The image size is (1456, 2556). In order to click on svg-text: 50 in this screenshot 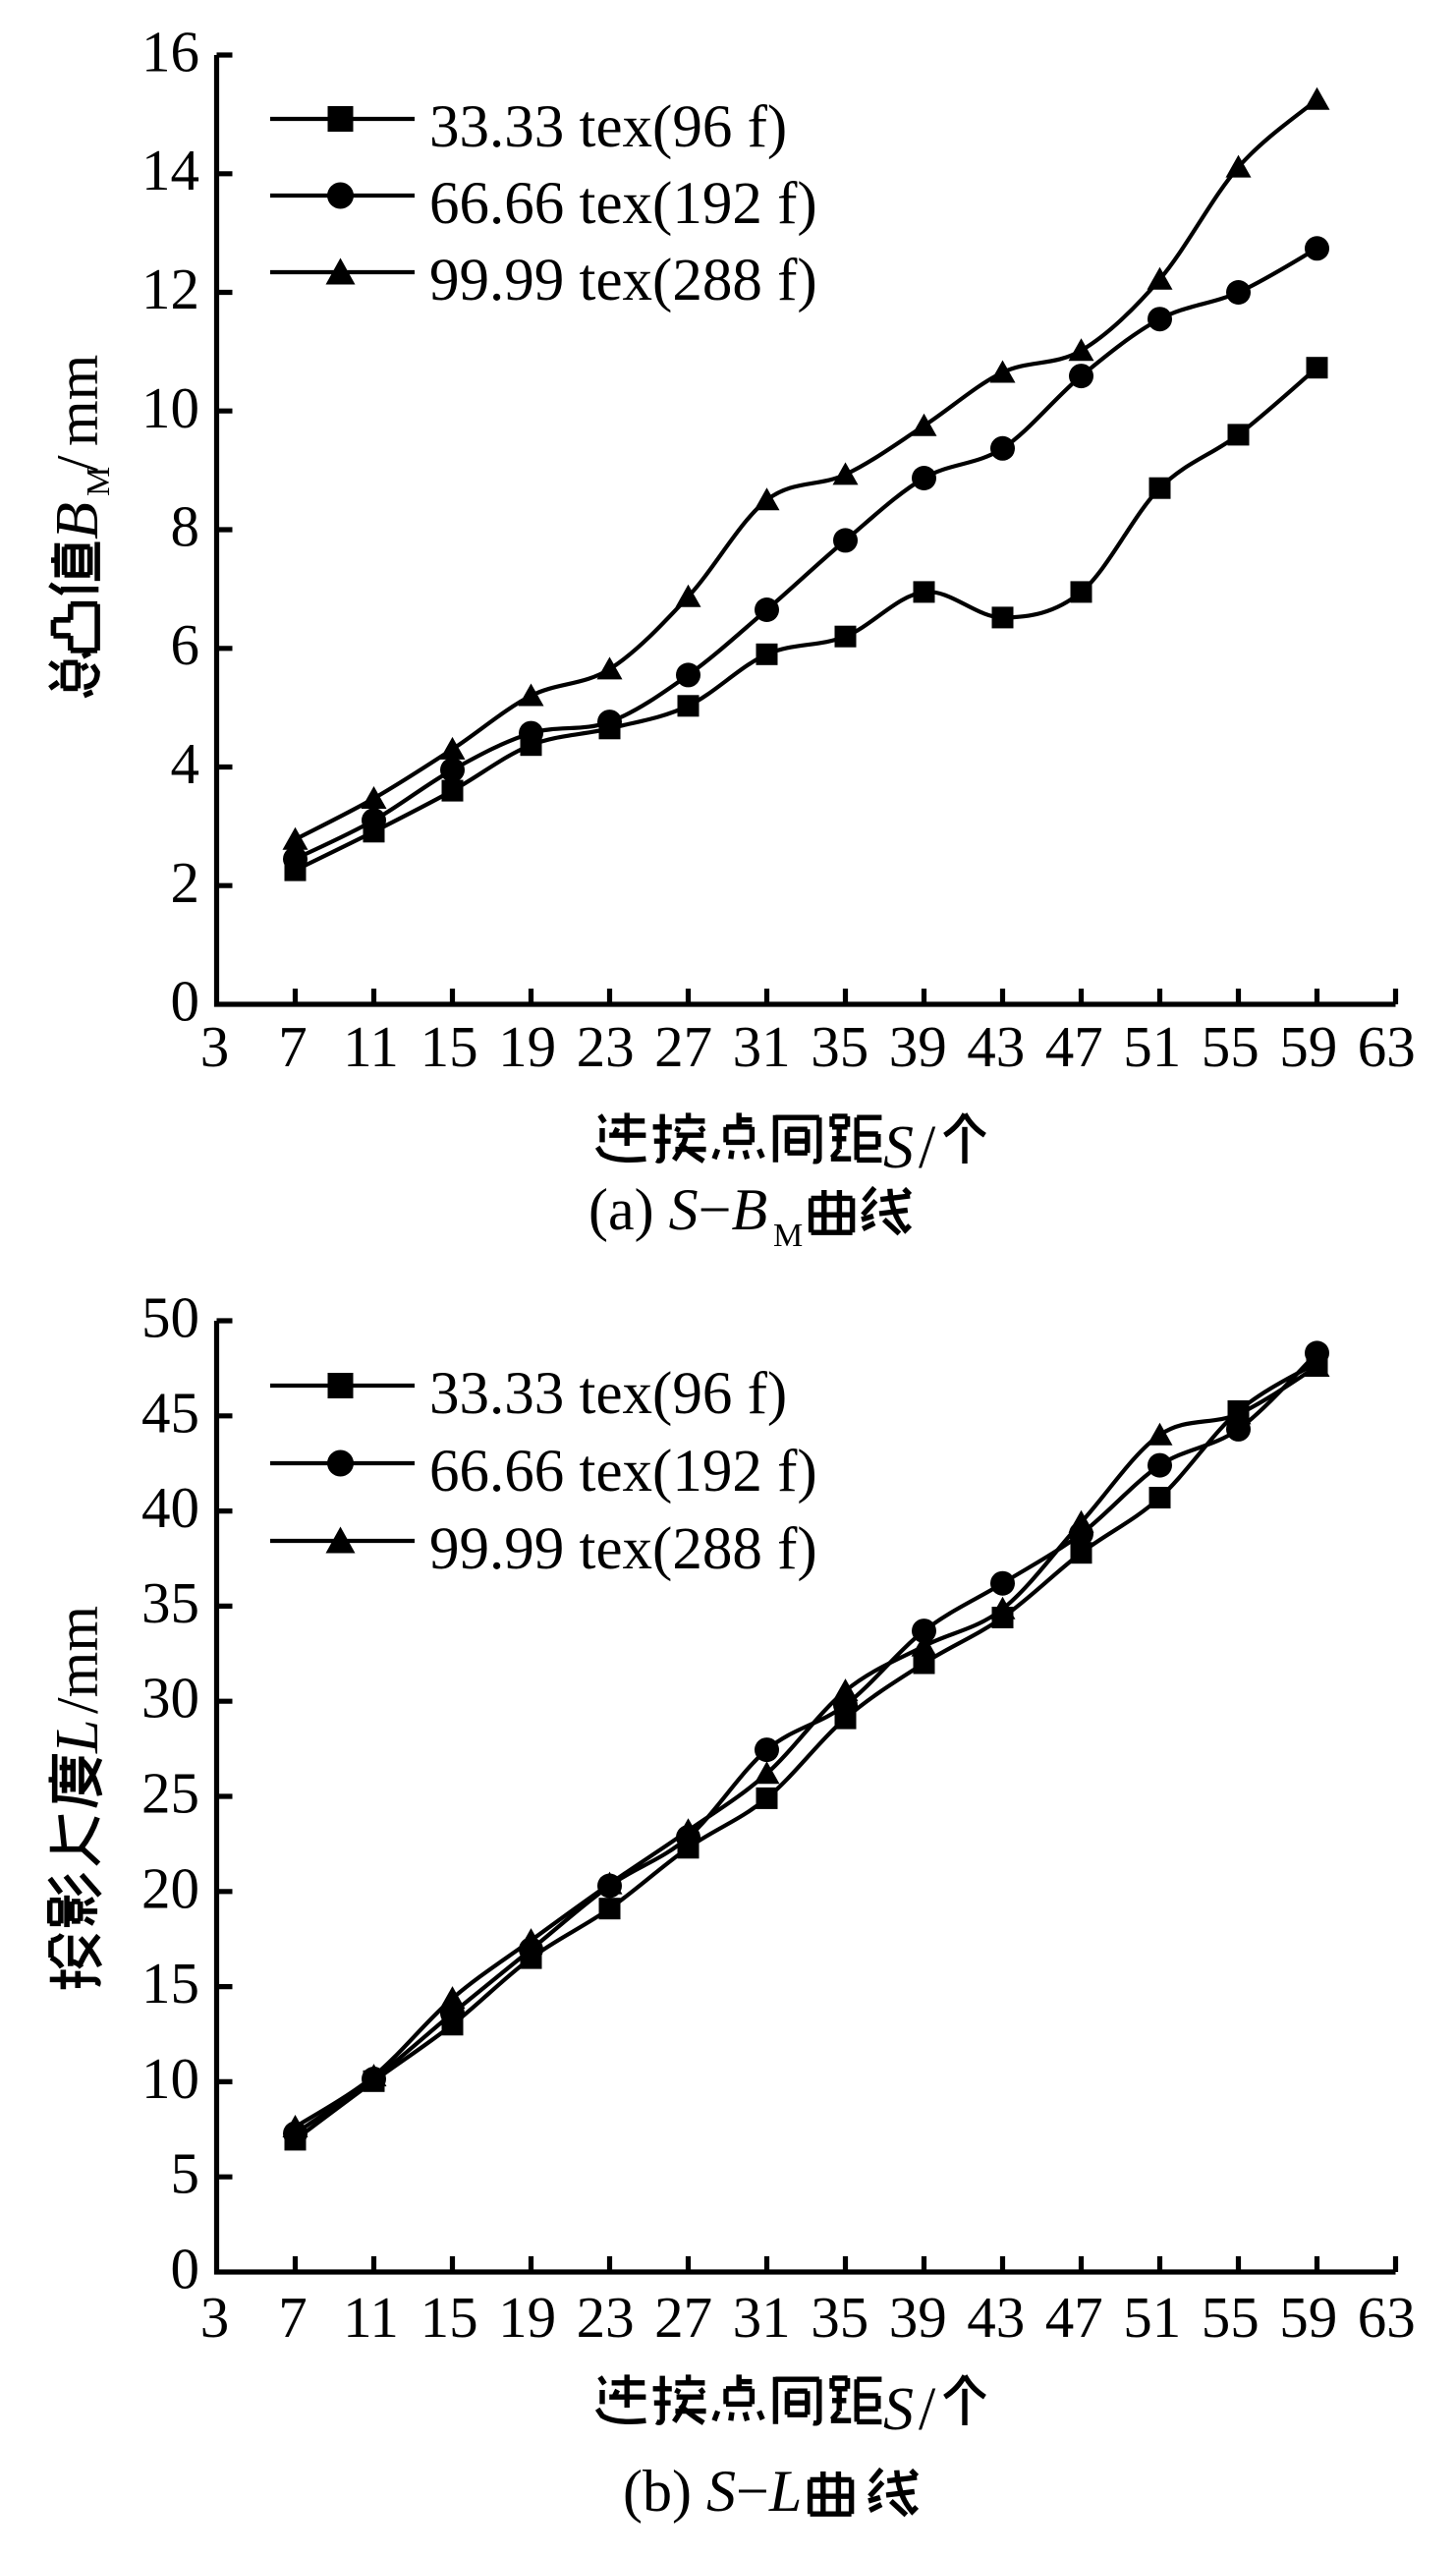, I will do `click(170, 1318)`.